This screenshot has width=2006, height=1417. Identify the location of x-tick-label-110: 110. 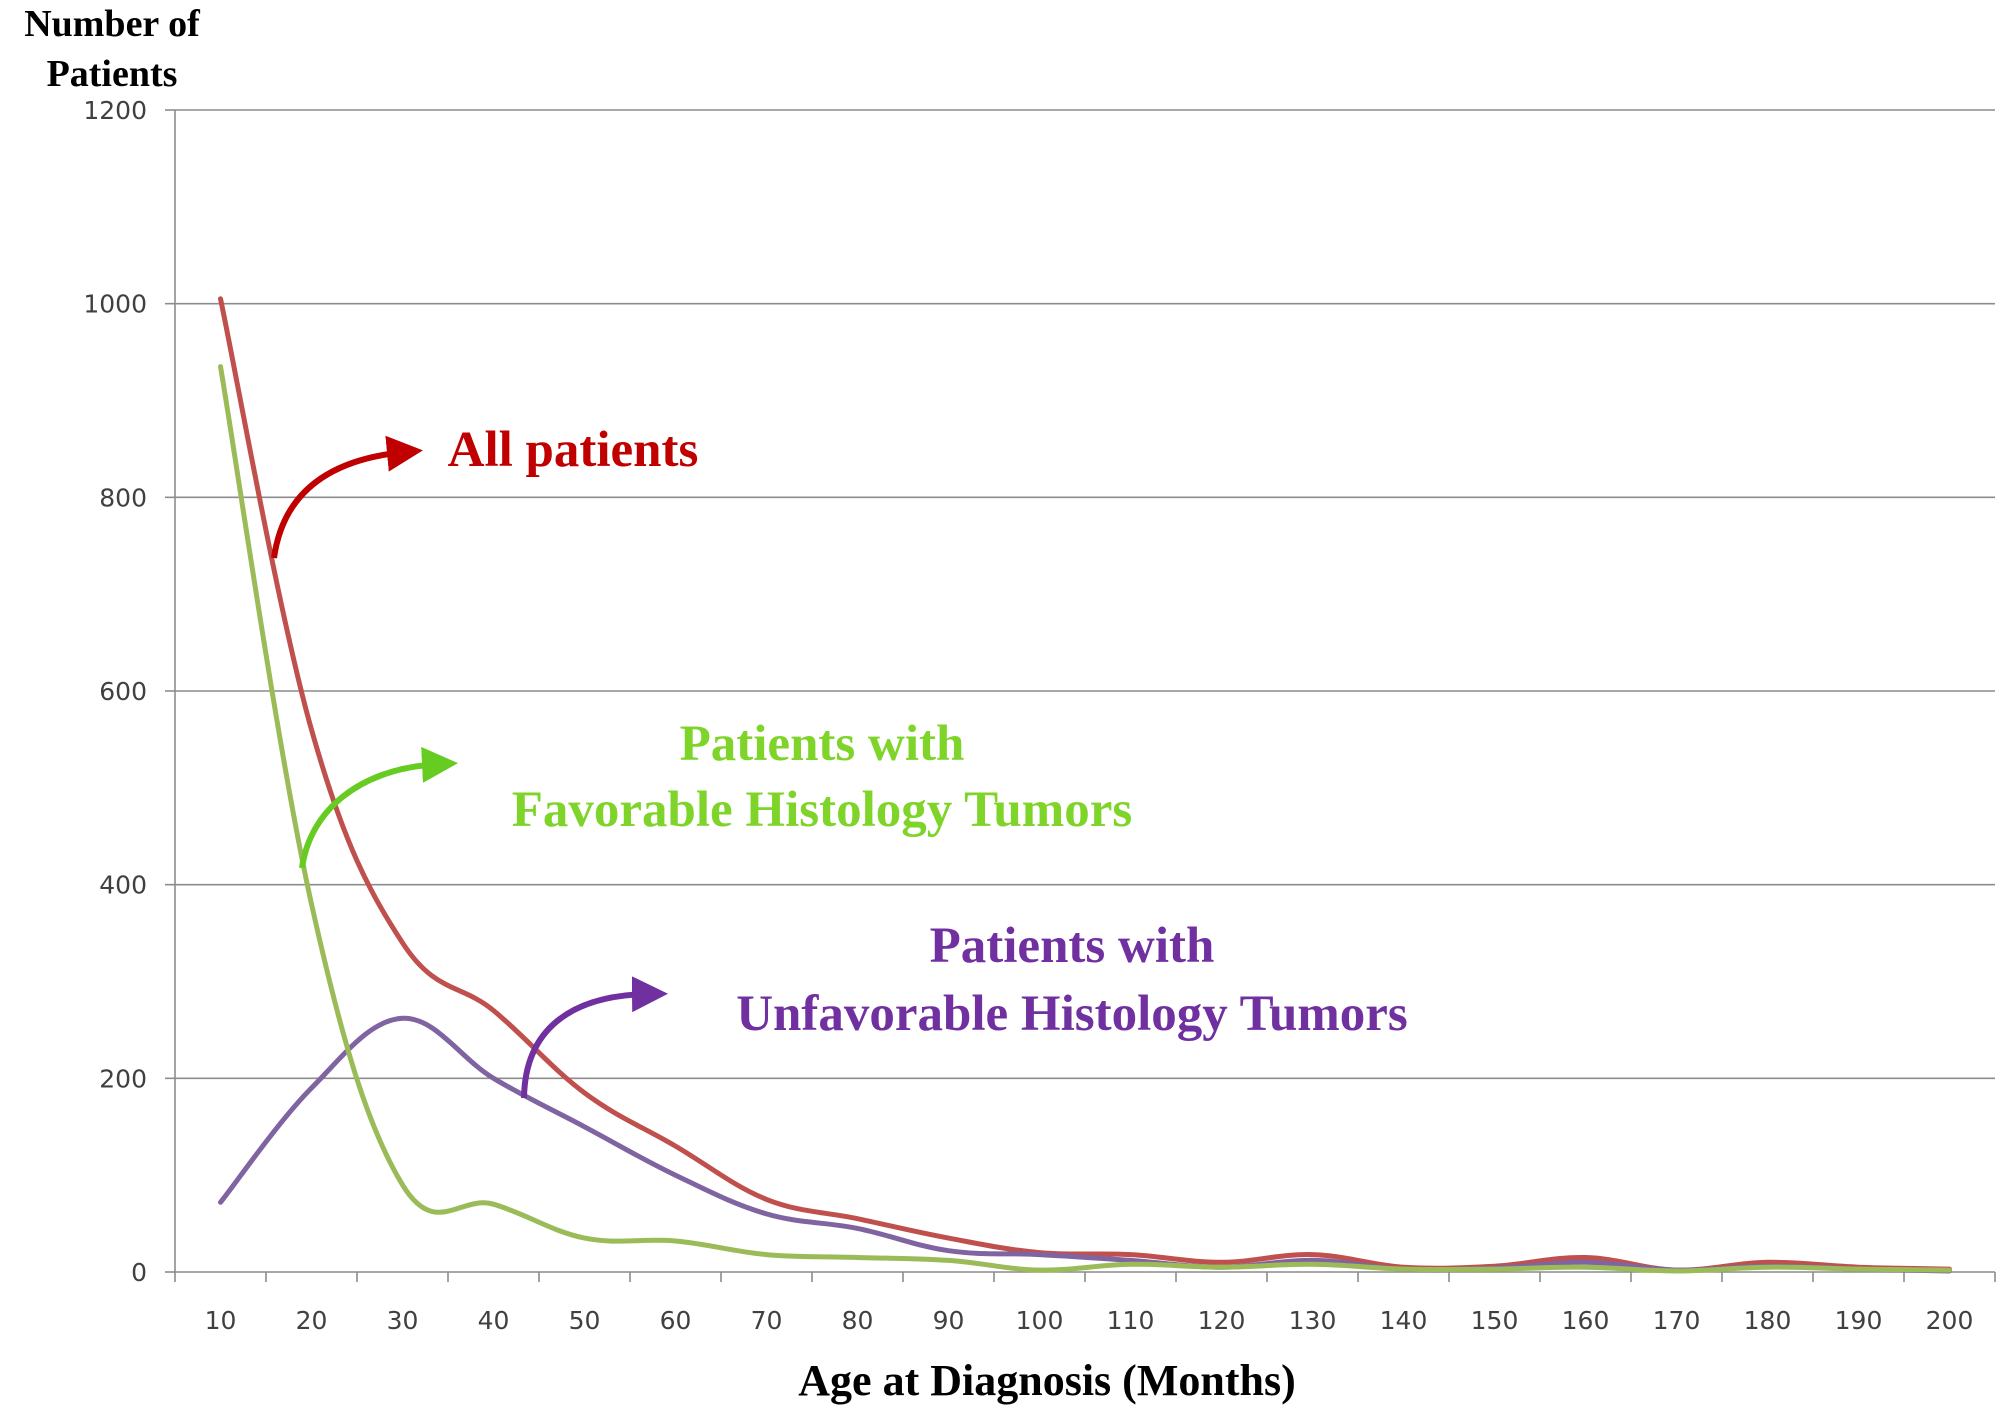
(1131, 1320).